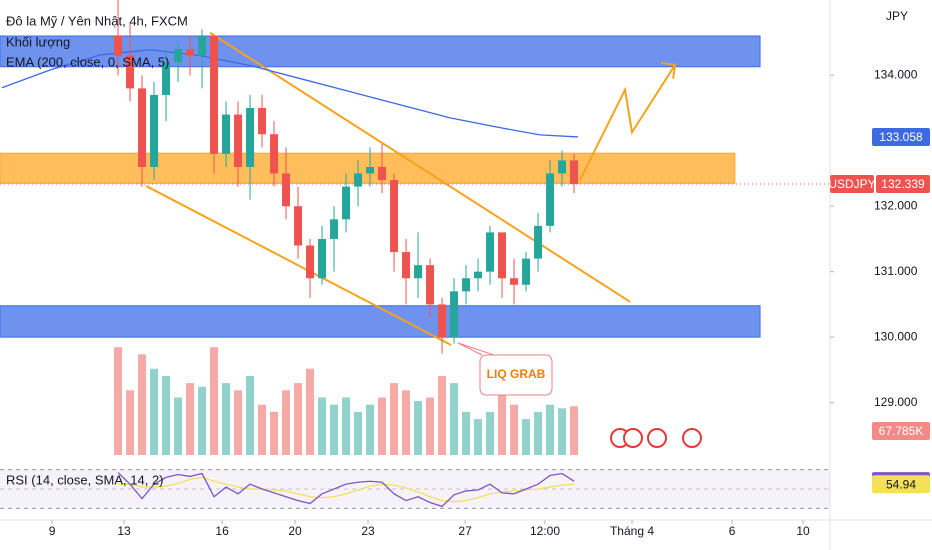 Image resolution: width=932 pixels, height=550 pixels. What do you see at coordinates (38, 41) in the screenshot?
I see `volume-title: Khối lượng` at bounding box center [38, 41].